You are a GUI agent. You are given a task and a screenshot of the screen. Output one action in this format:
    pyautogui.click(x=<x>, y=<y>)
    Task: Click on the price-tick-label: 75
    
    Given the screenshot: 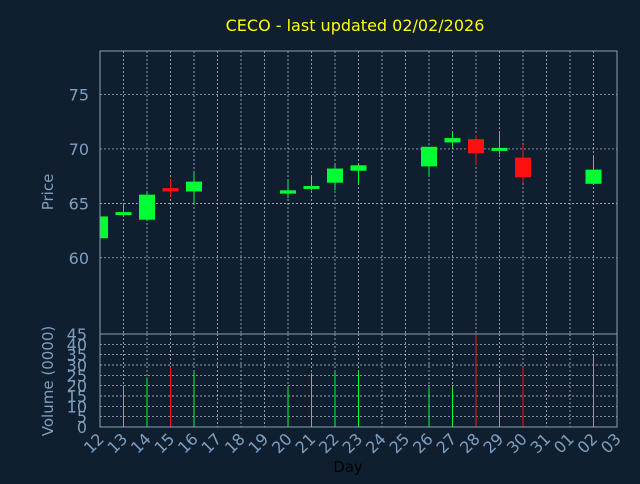 What is the action you would take?
    pyautogui.click(x=79, y=95)
    